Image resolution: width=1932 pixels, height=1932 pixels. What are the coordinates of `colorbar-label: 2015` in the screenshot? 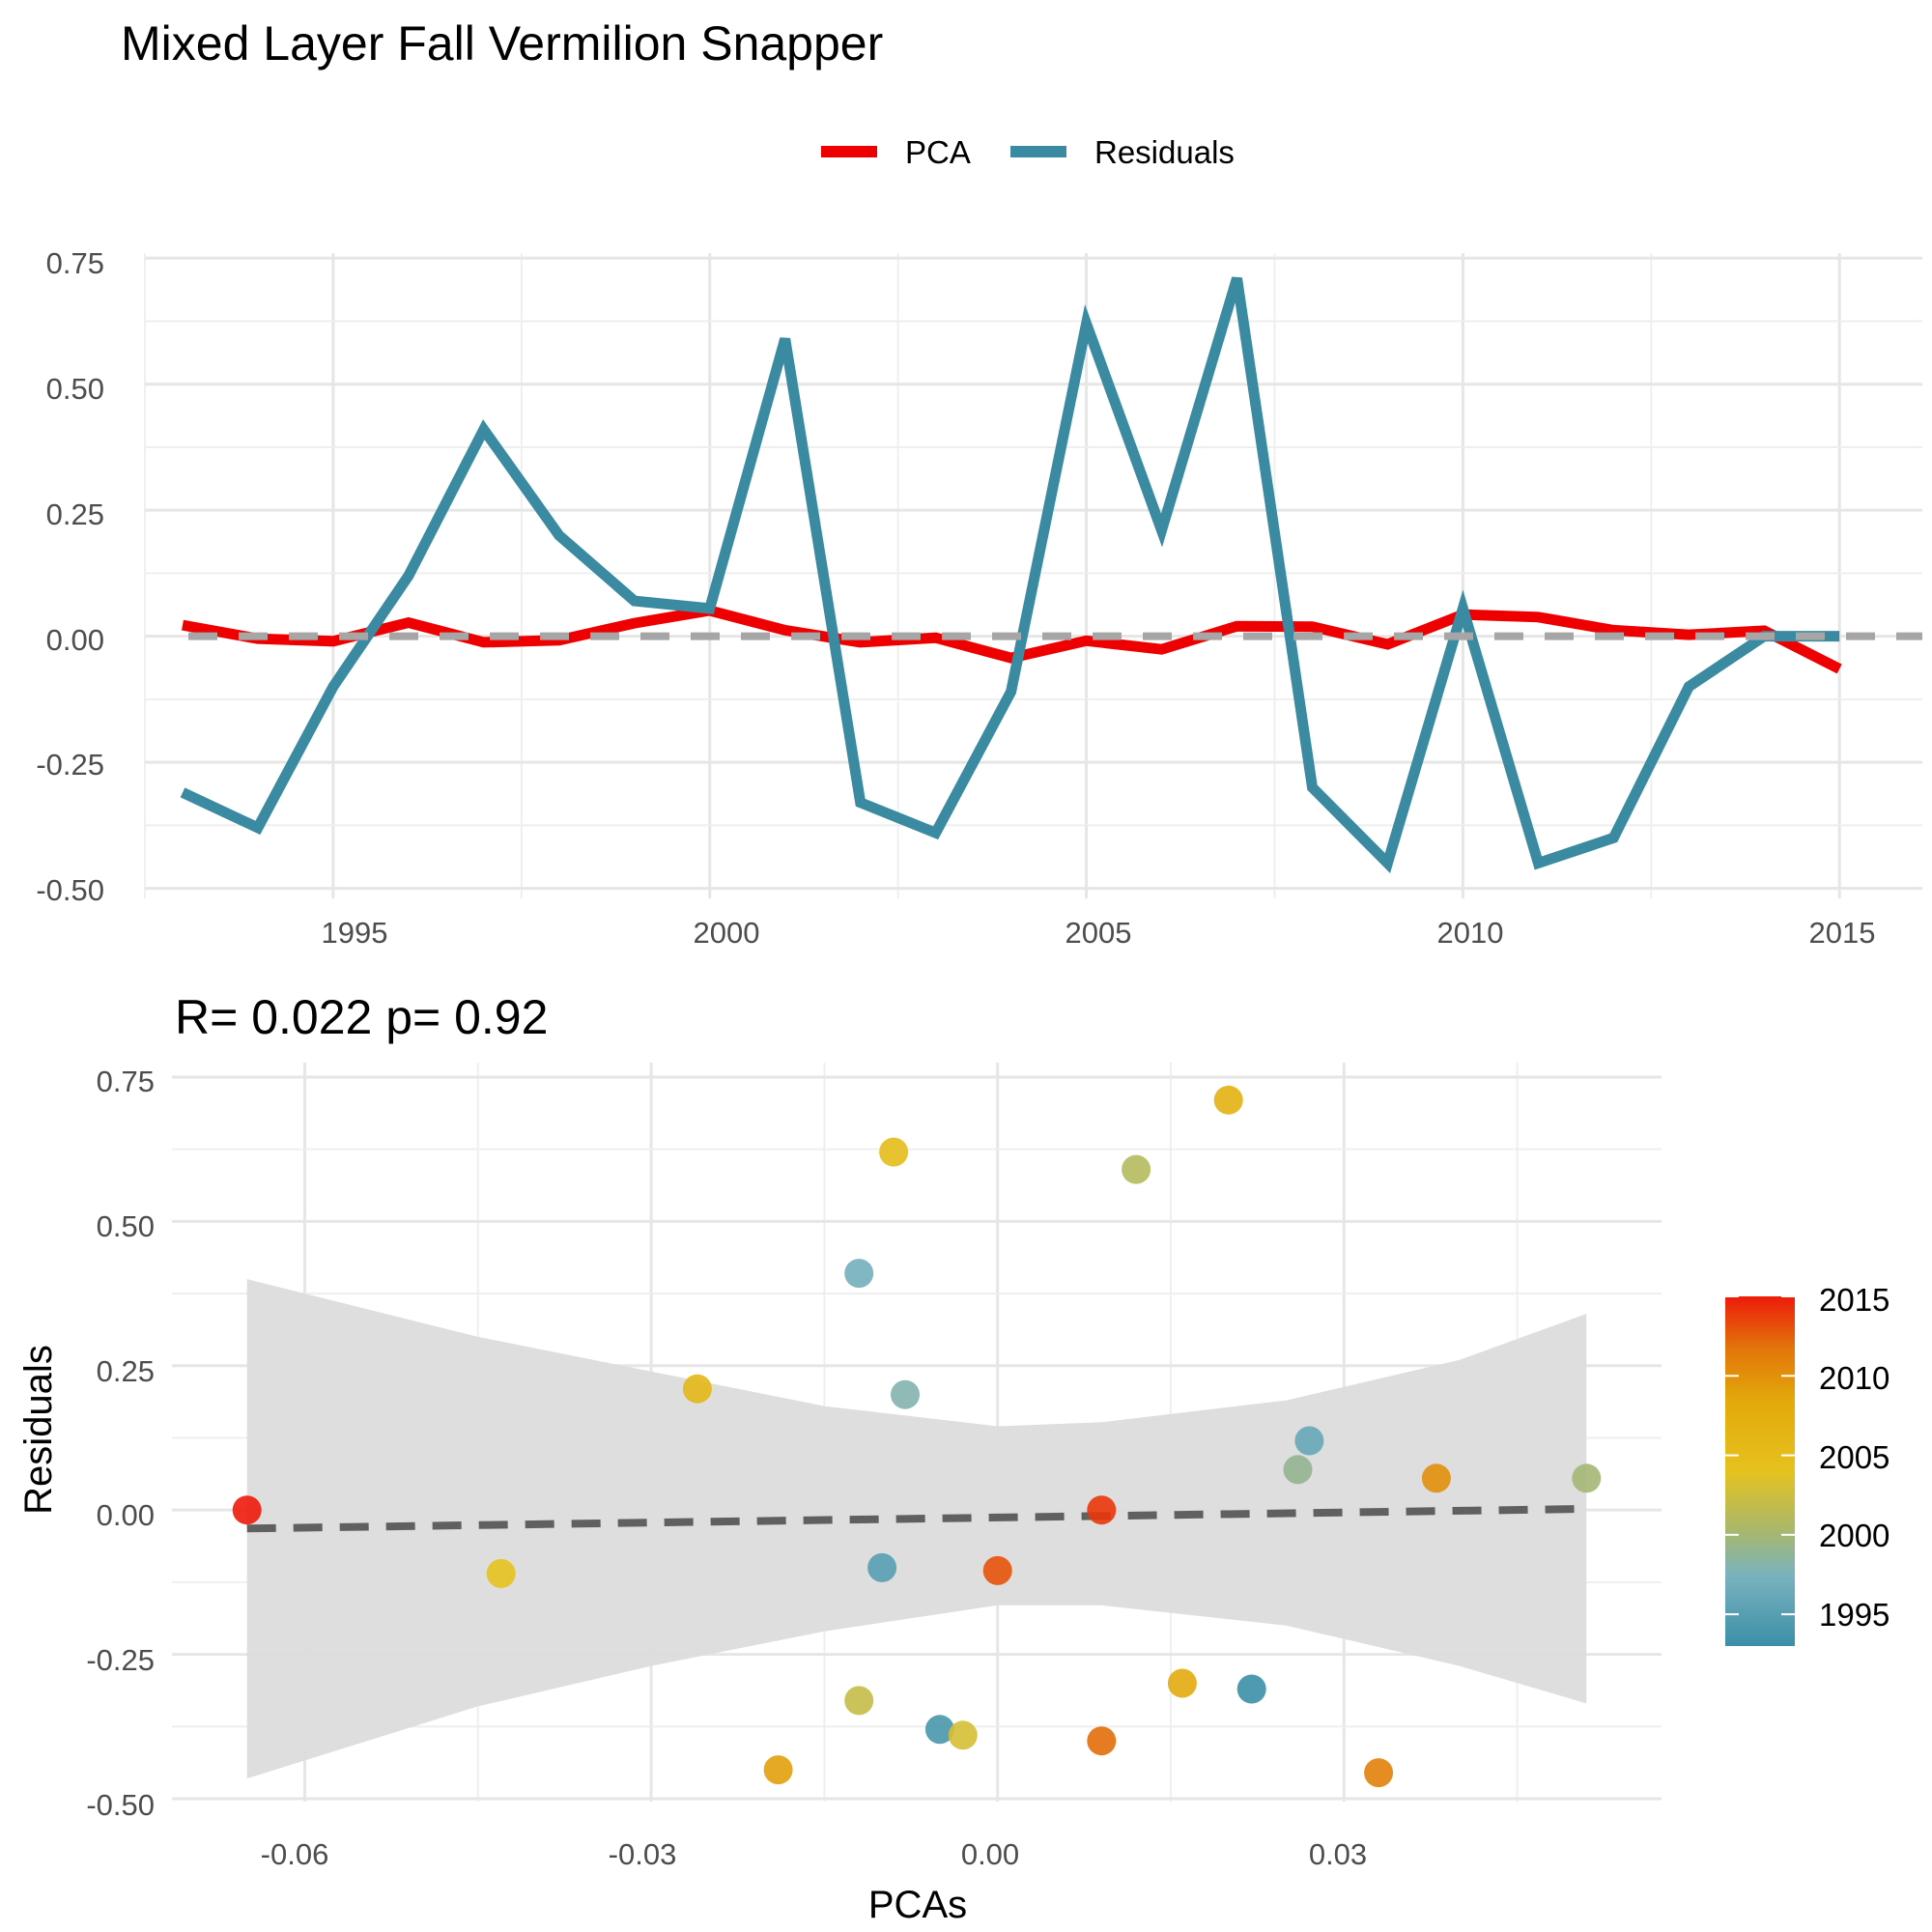 It's located at (1854, 1300).